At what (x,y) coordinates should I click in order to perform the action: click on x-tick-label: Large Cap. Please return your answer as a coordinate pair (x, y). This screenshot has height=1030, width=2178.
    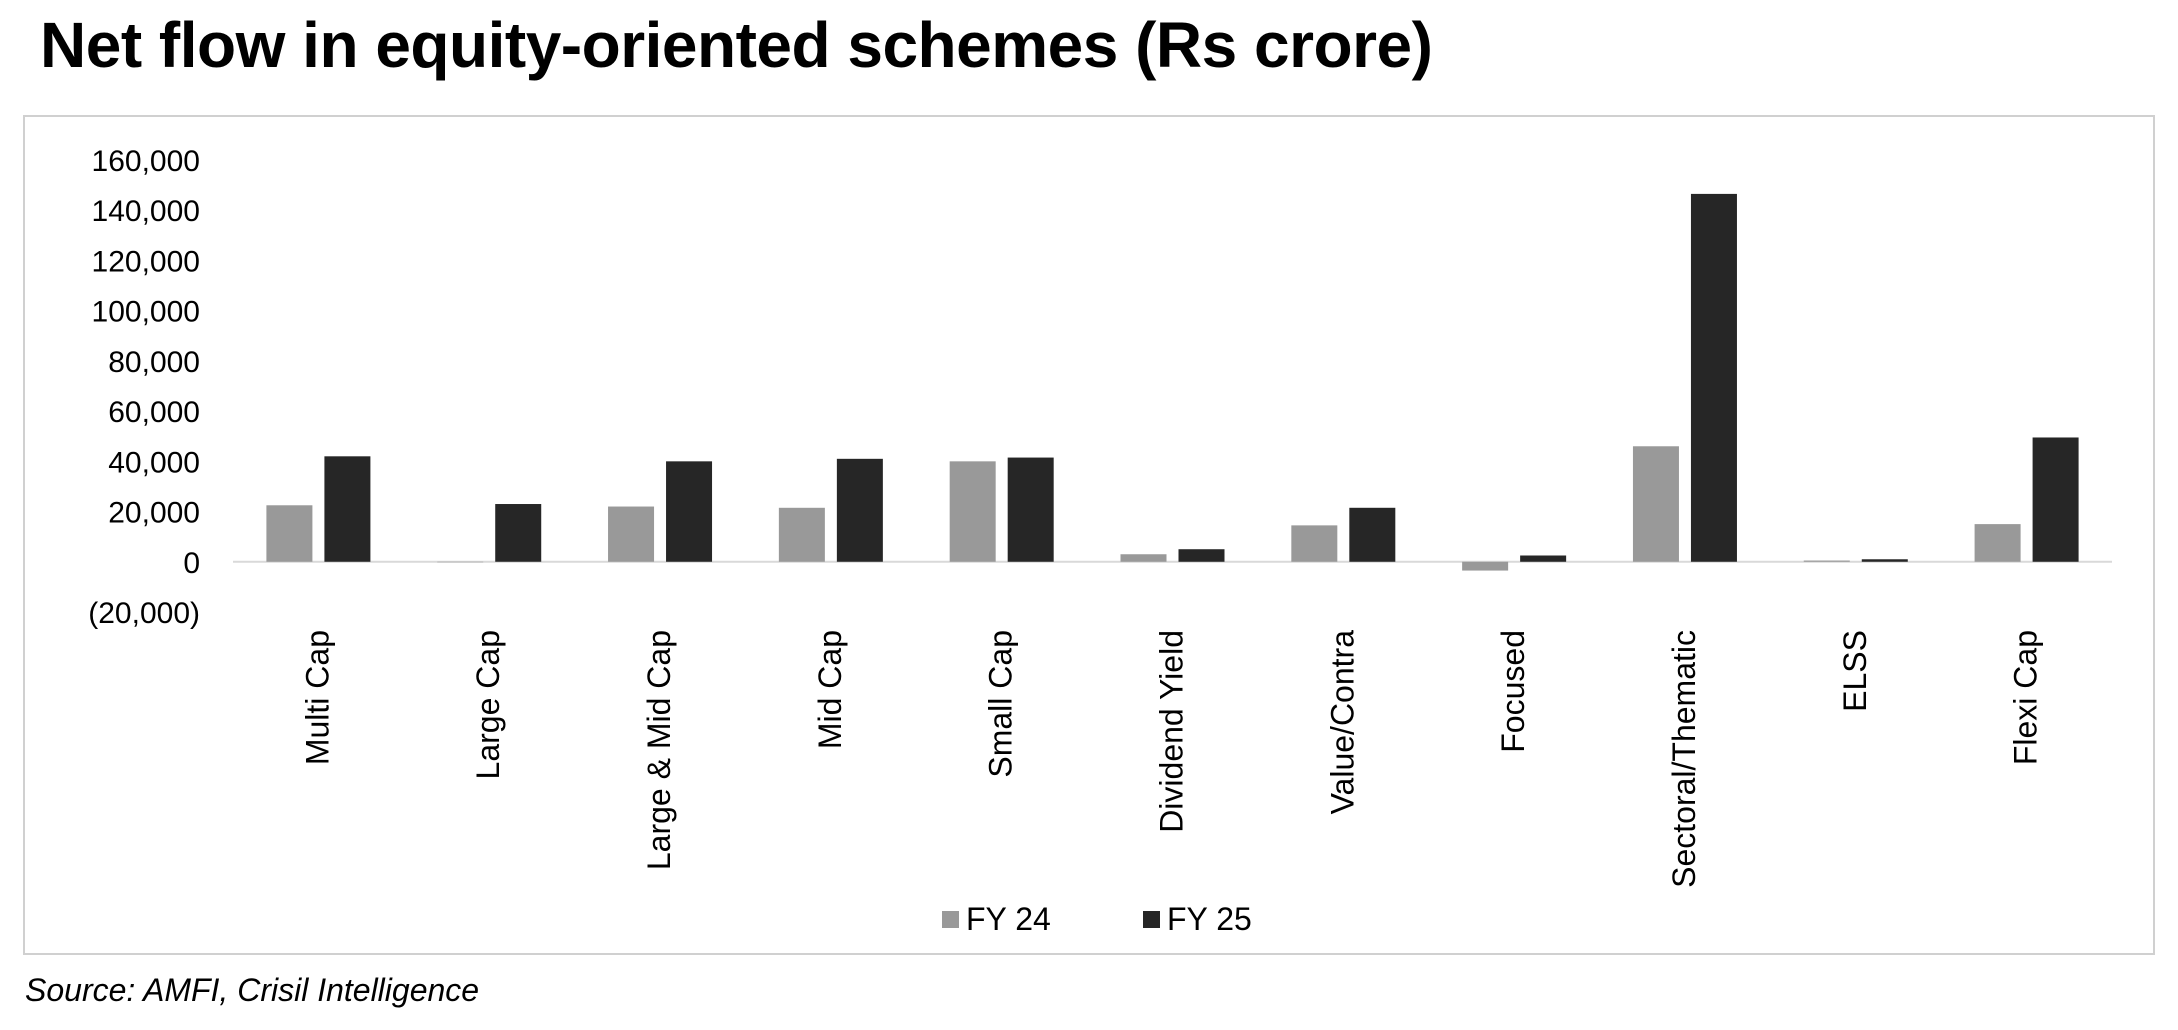
    Looking at the image, I should click on (488, 704).